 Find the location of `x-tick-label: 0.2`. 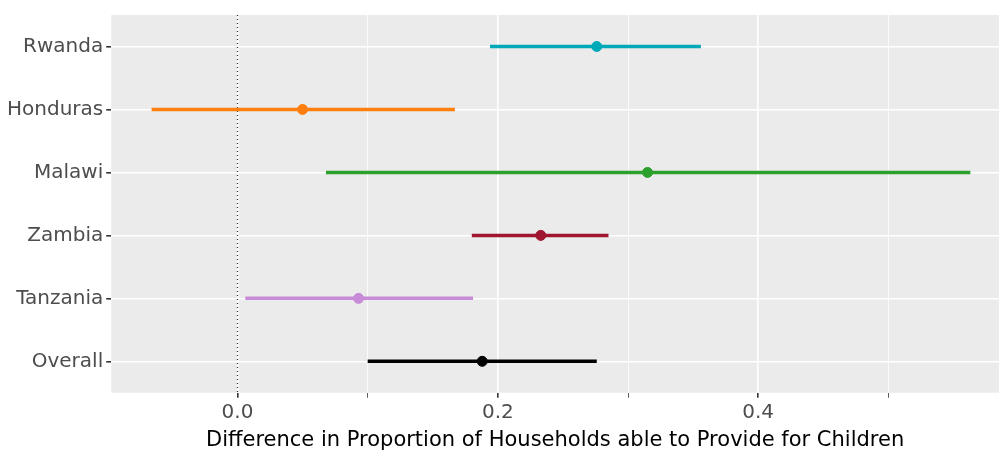

x-tick-label: 0.2 is located at coordinates (497, 411).